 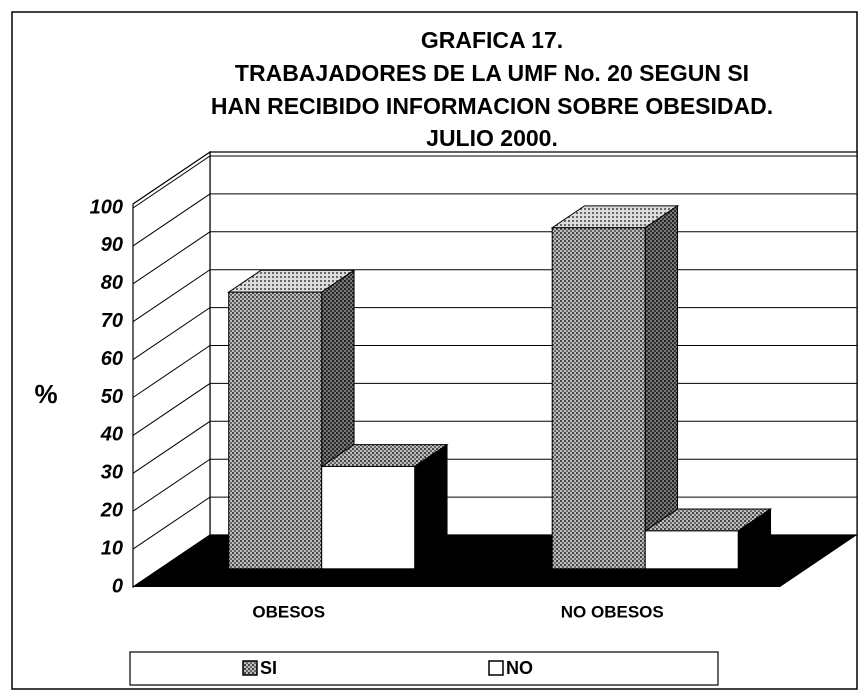 I want to click on chart-subtitle: HAN RECIBIDO INFORMACION SOBRE OBESIDAD., so click(x=492, y=106).